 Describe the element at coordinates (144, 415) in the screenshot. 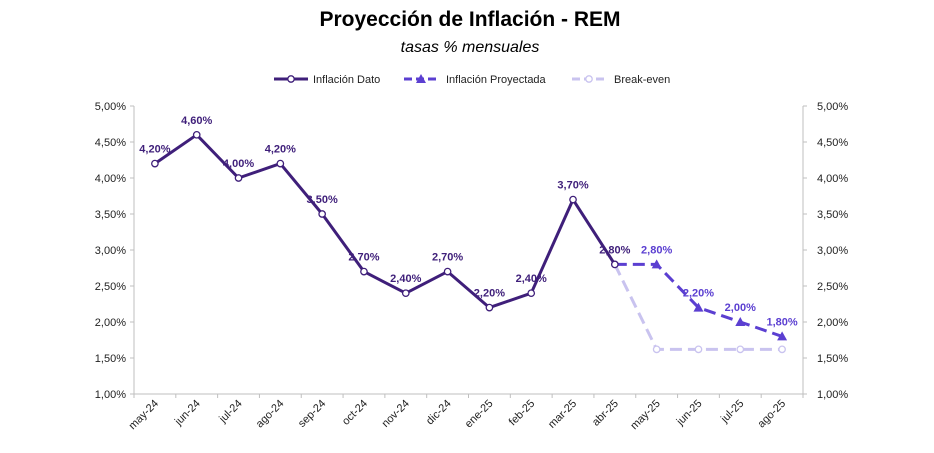

I see `x-tick-label: may-24` at that location.